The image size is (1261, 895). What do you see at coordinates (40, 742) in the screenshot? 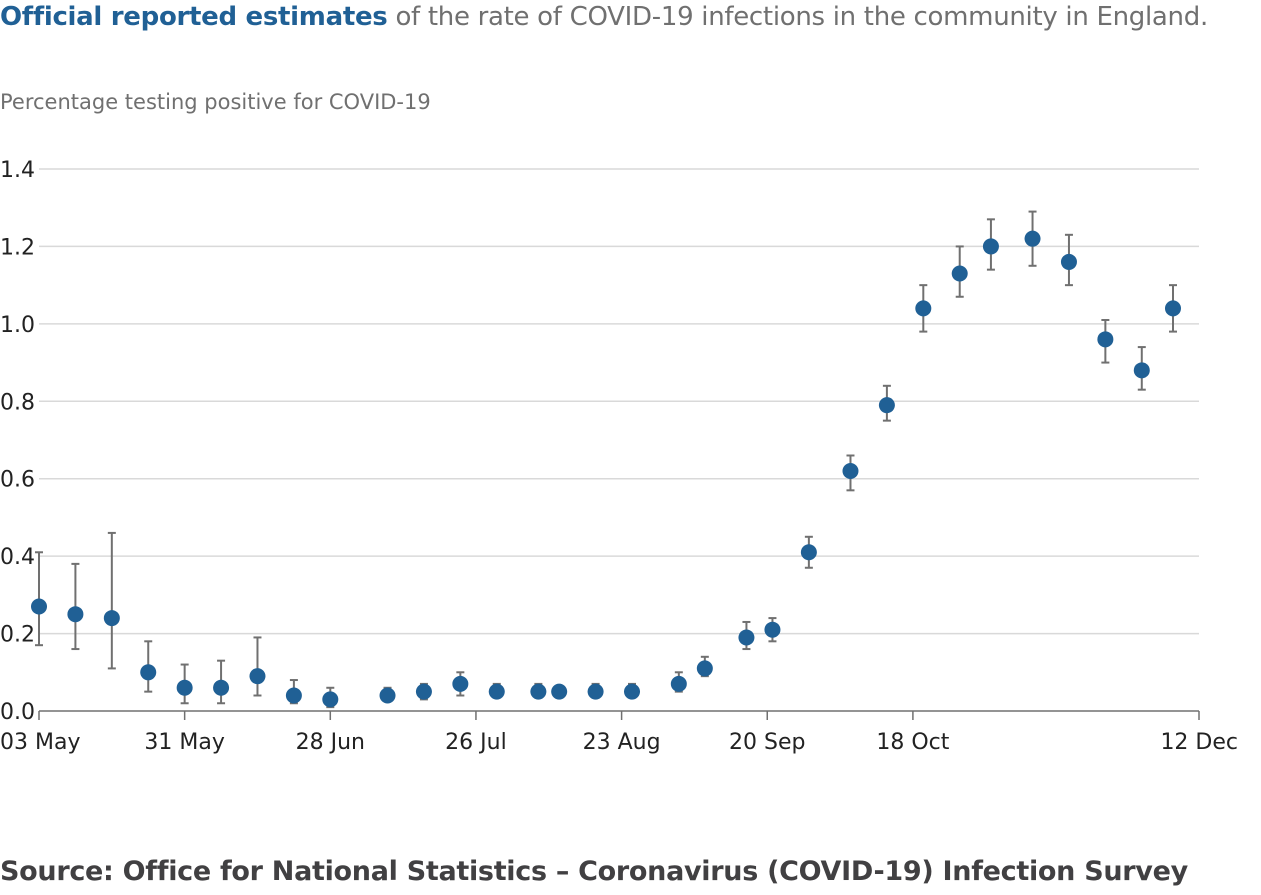
I see `x-tick-label: 03 May` at bounding box center [40, 742].